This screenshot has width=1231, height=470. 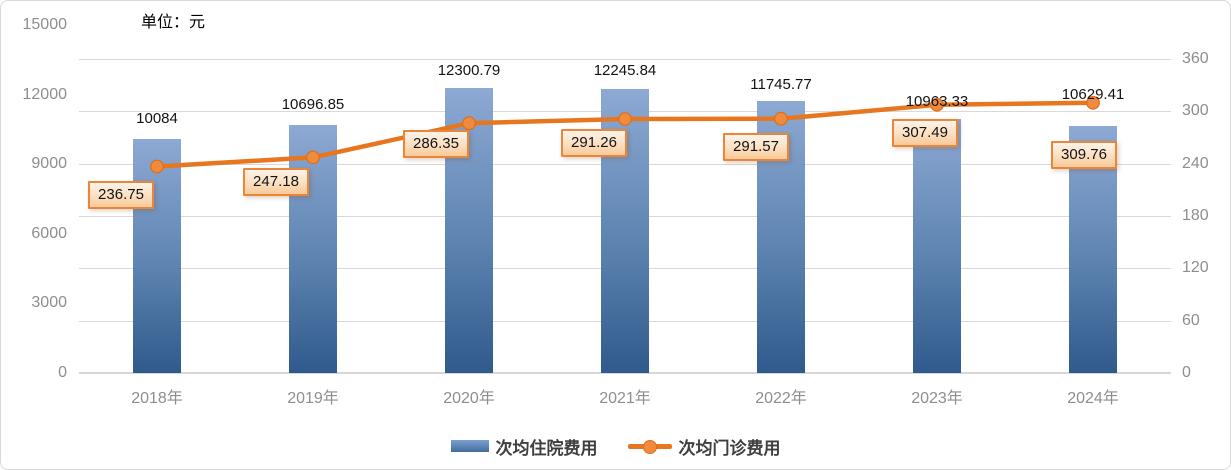 I want to click on x-axis-label: 2022年, so click(x=781, y=398).